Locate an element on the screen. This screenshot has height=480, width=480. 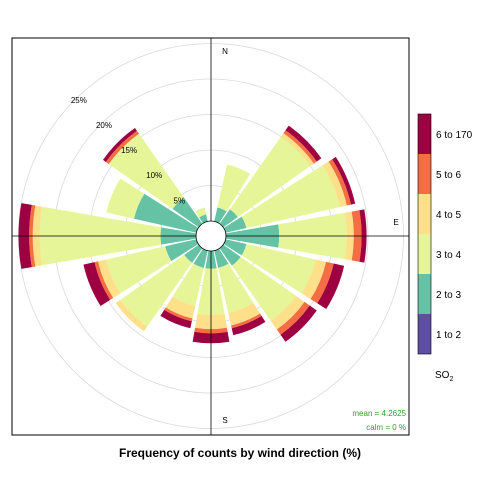
calm-circle is located at coordinates (211, 236).